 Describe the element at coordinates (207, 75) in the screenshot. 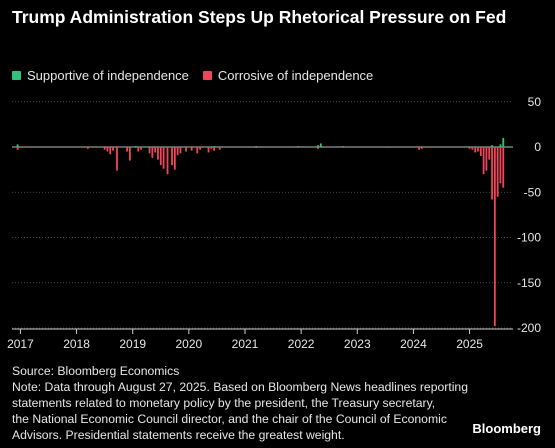

I see `legend-swatch-corrosive` at that location.